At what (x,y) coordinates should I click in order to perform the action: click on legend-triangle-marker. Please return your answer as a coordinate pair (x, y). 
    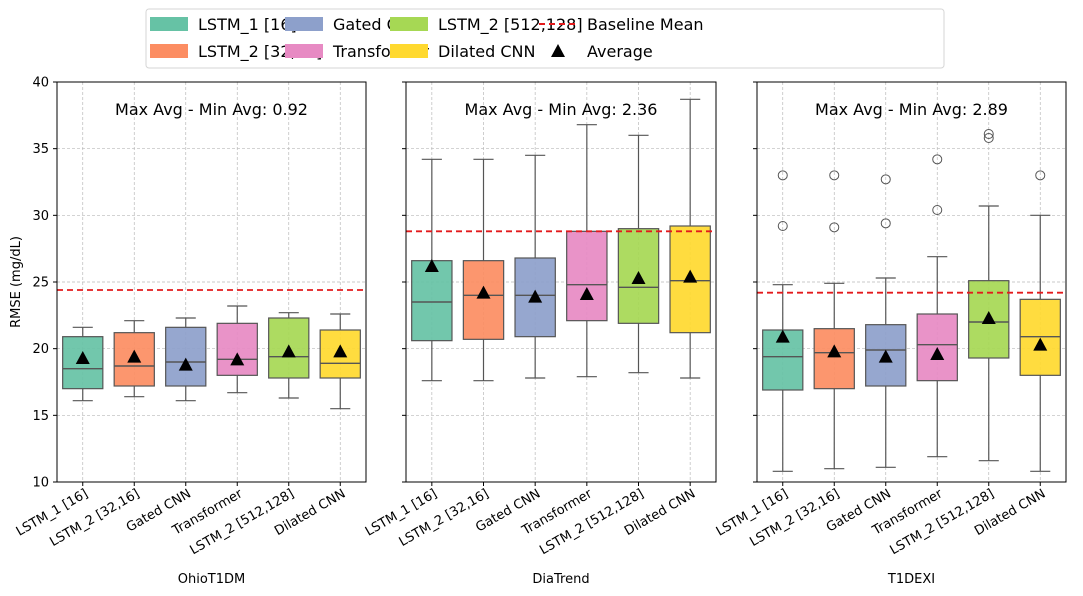
    Looking at the image, I should click on (558, 50).